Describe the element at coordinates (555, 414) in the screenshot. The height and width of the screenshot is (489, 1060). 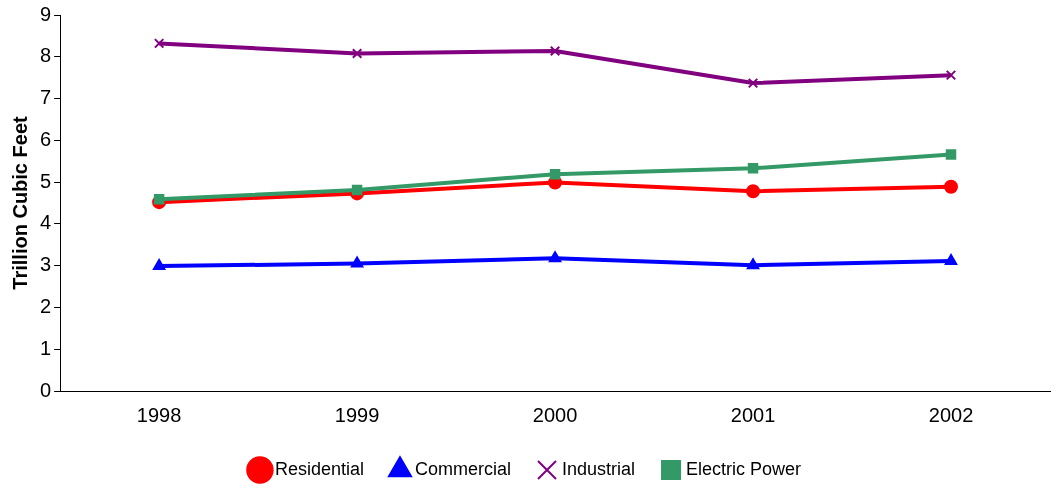
I see `x-tick-label: 2000` at that location.